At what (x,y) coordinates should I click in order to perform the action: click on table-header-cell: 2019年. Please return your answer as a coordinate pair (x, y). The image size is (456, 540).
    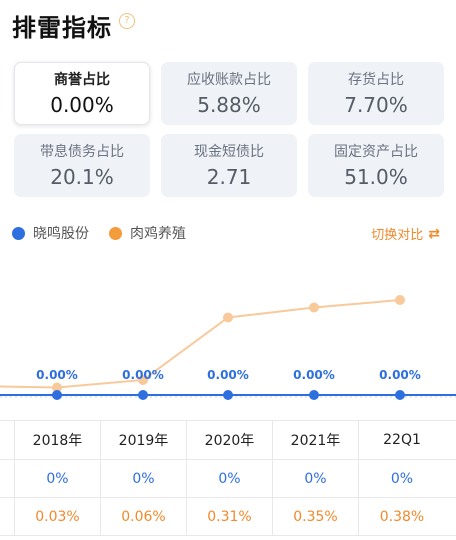
    Looking at the image, I should click on (144, 440).